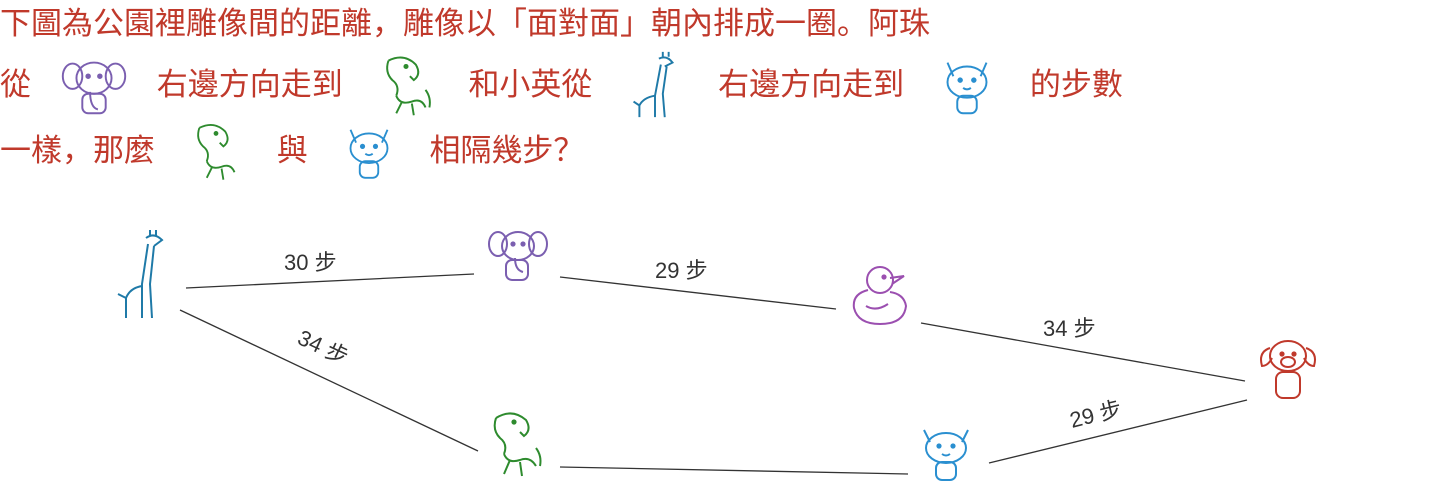  Describe the element at coordinates (734, 470) in the screenshot. I see `edge-horse-cat` at that location.